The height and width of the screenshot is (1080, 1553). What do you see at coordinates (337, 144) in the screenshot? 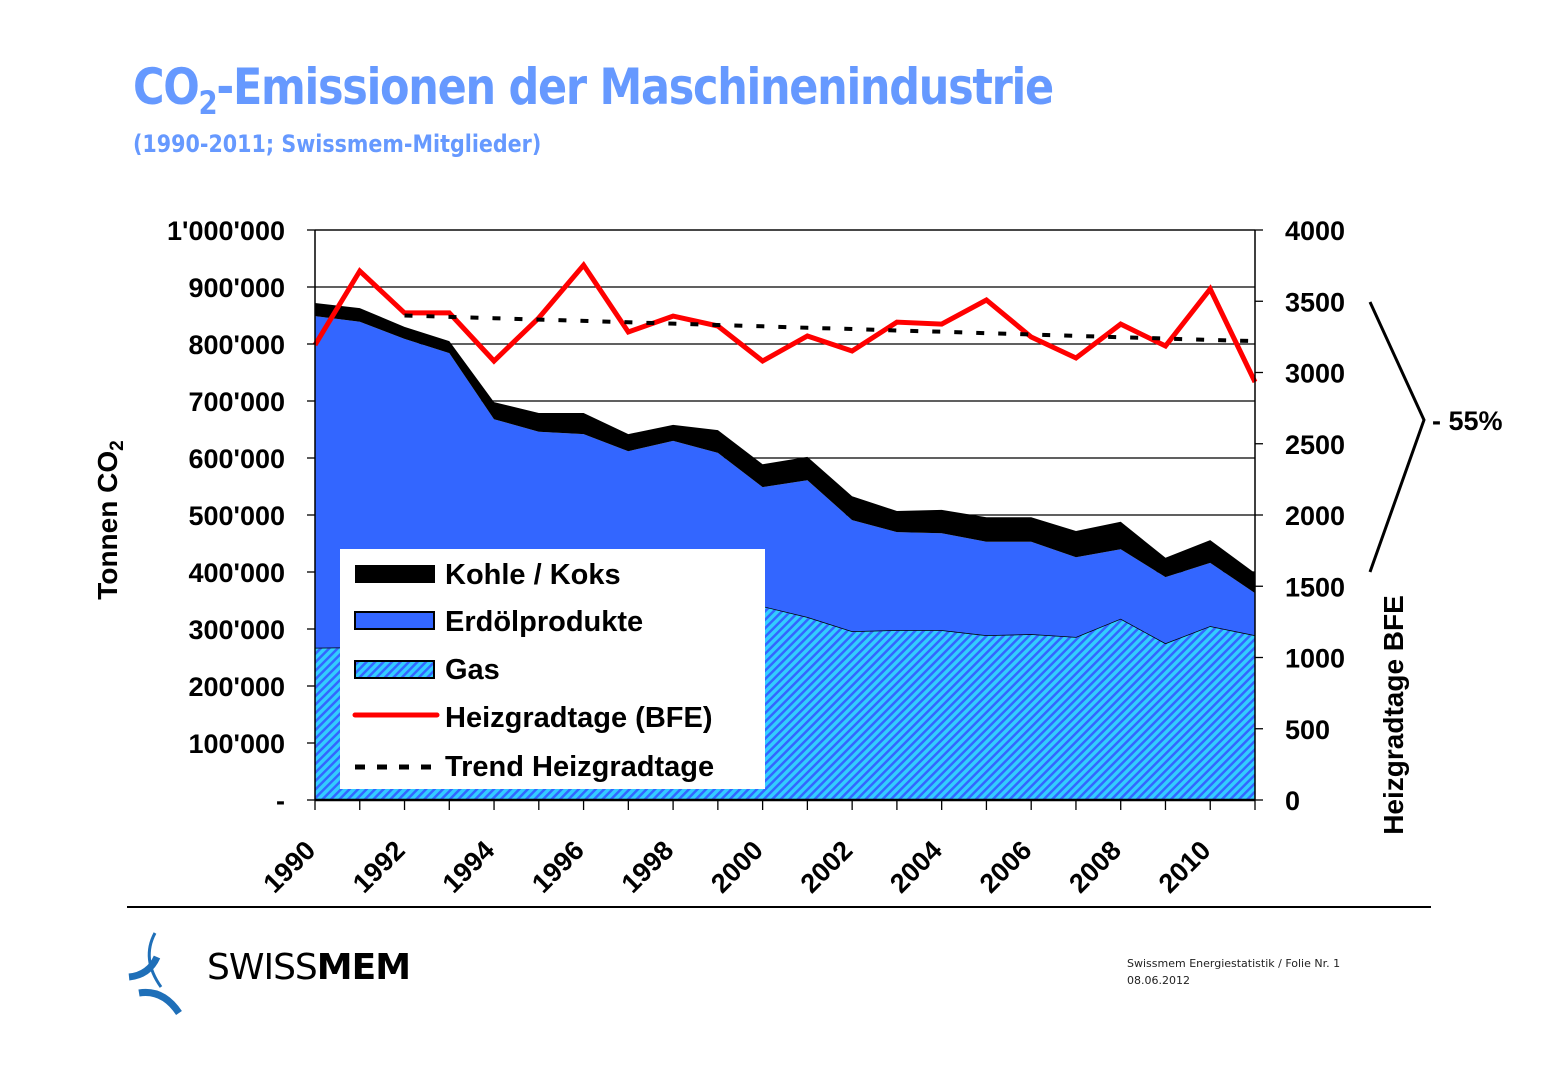
I see `slide-subtitle: (1990-2011; Swissmem-Mitglieder)` at bounding box center [337, 144].